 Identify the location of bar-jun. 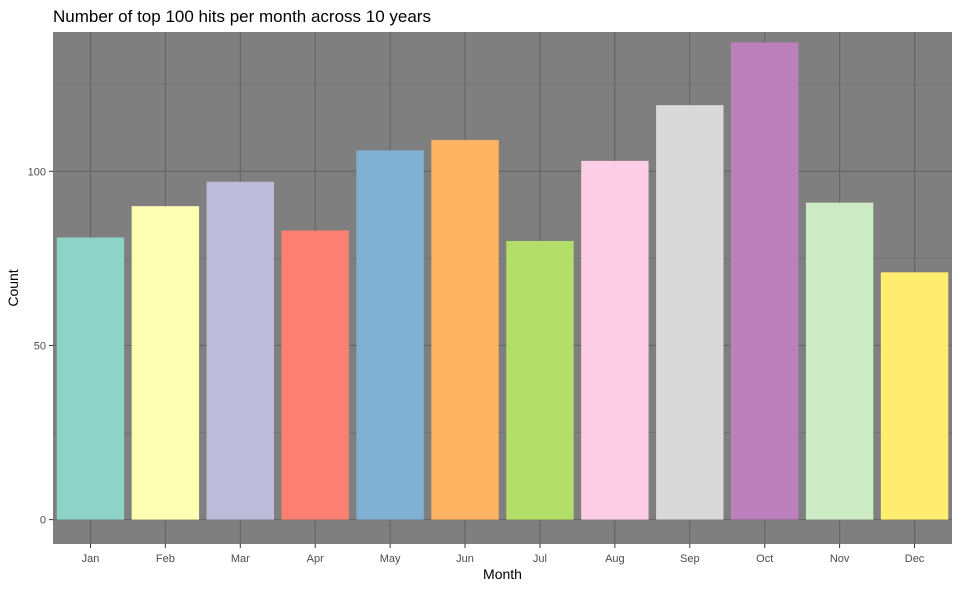
(465, 329).